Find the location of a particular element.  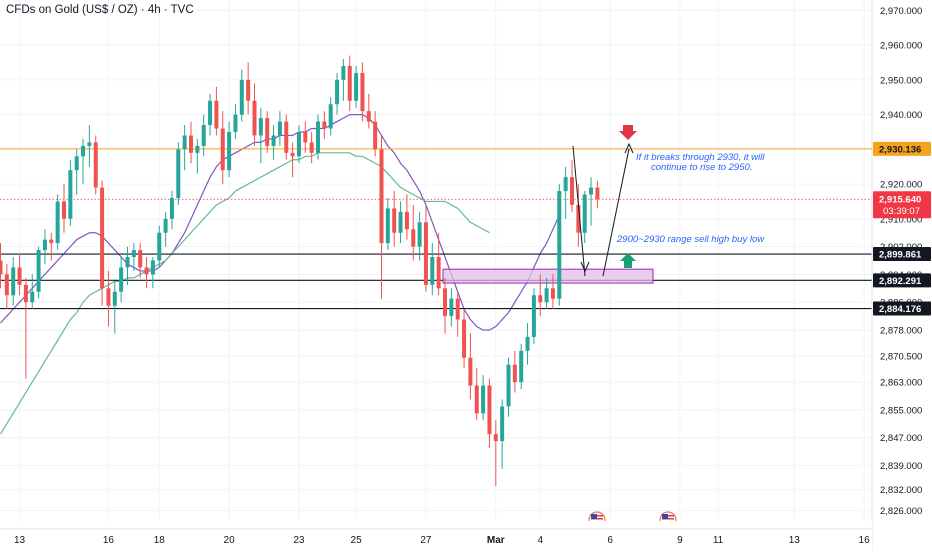

time-tick-label: 27 is located at coordinates (426, 540).